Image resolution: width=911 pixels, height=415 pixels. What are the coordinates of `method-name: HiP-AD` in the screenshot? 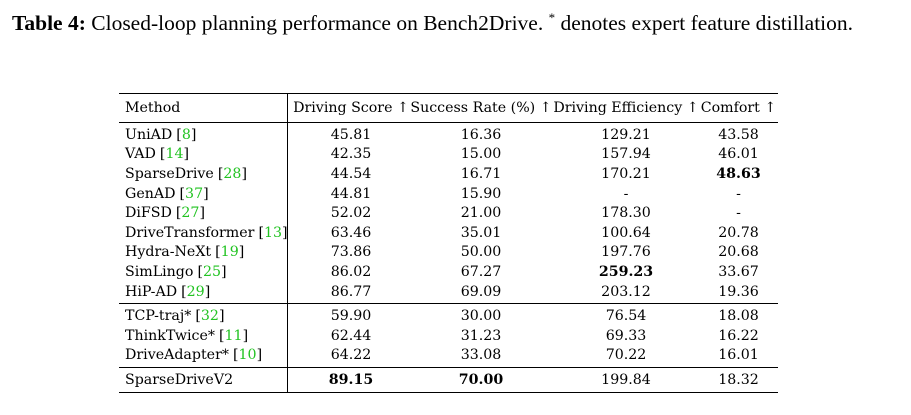 It's located at (151, 291).